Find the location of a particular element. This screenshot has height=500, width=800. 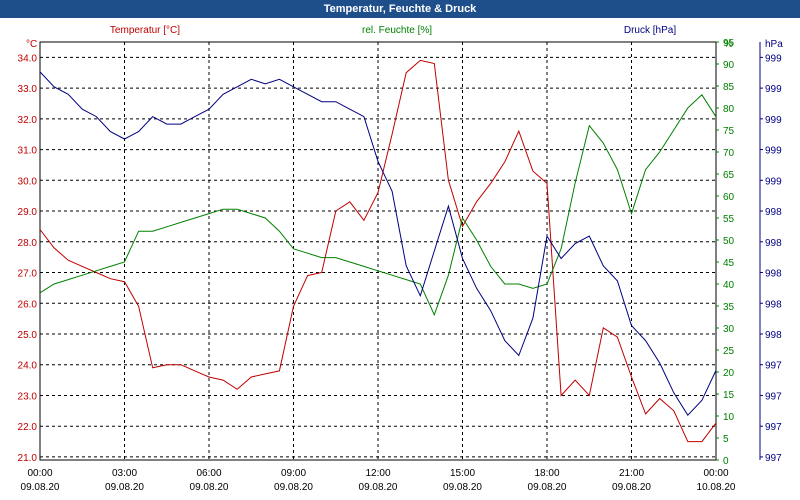

y-tick-humidity: 5 is located at coordinates (726, 439).